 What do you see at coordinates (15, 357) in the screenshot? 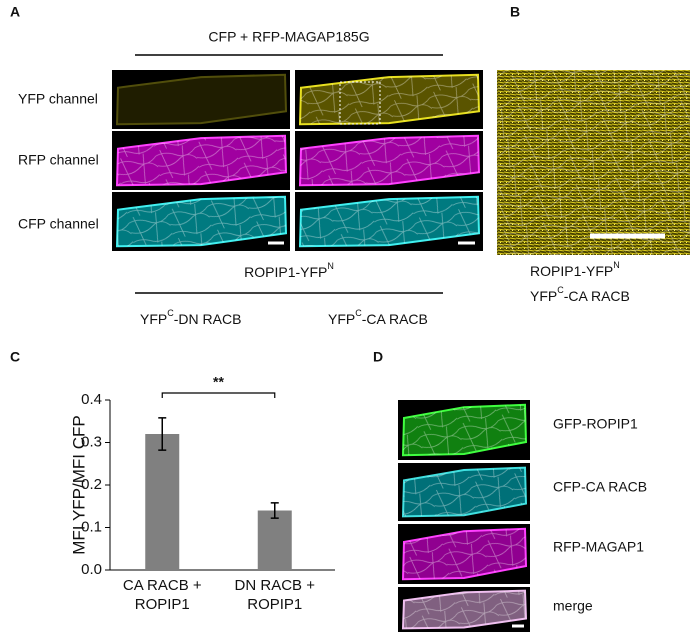
I see `panel-letter: C` at bounding box center [15, 357].